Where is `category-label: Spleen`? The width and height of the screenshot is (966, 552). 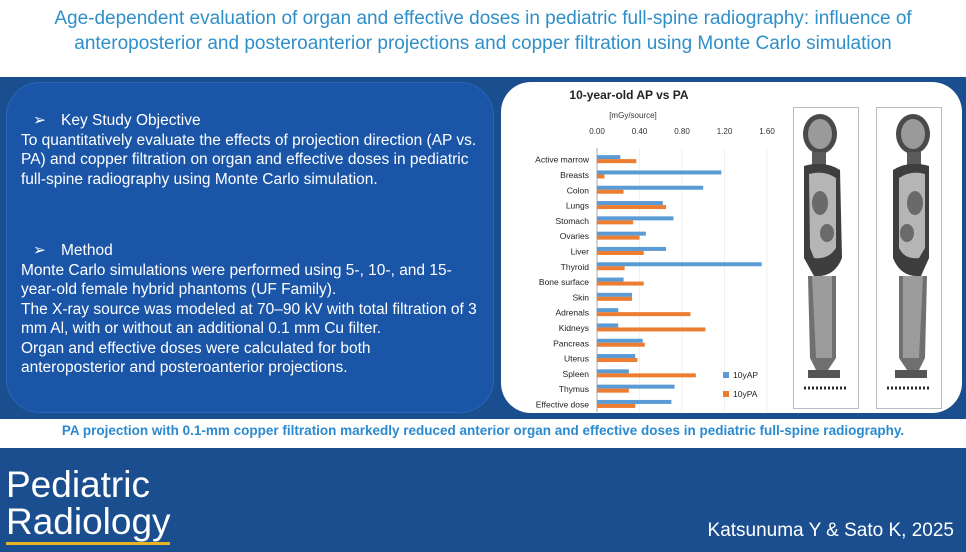
category-label: Spleen is located at coordinates (576, 374).